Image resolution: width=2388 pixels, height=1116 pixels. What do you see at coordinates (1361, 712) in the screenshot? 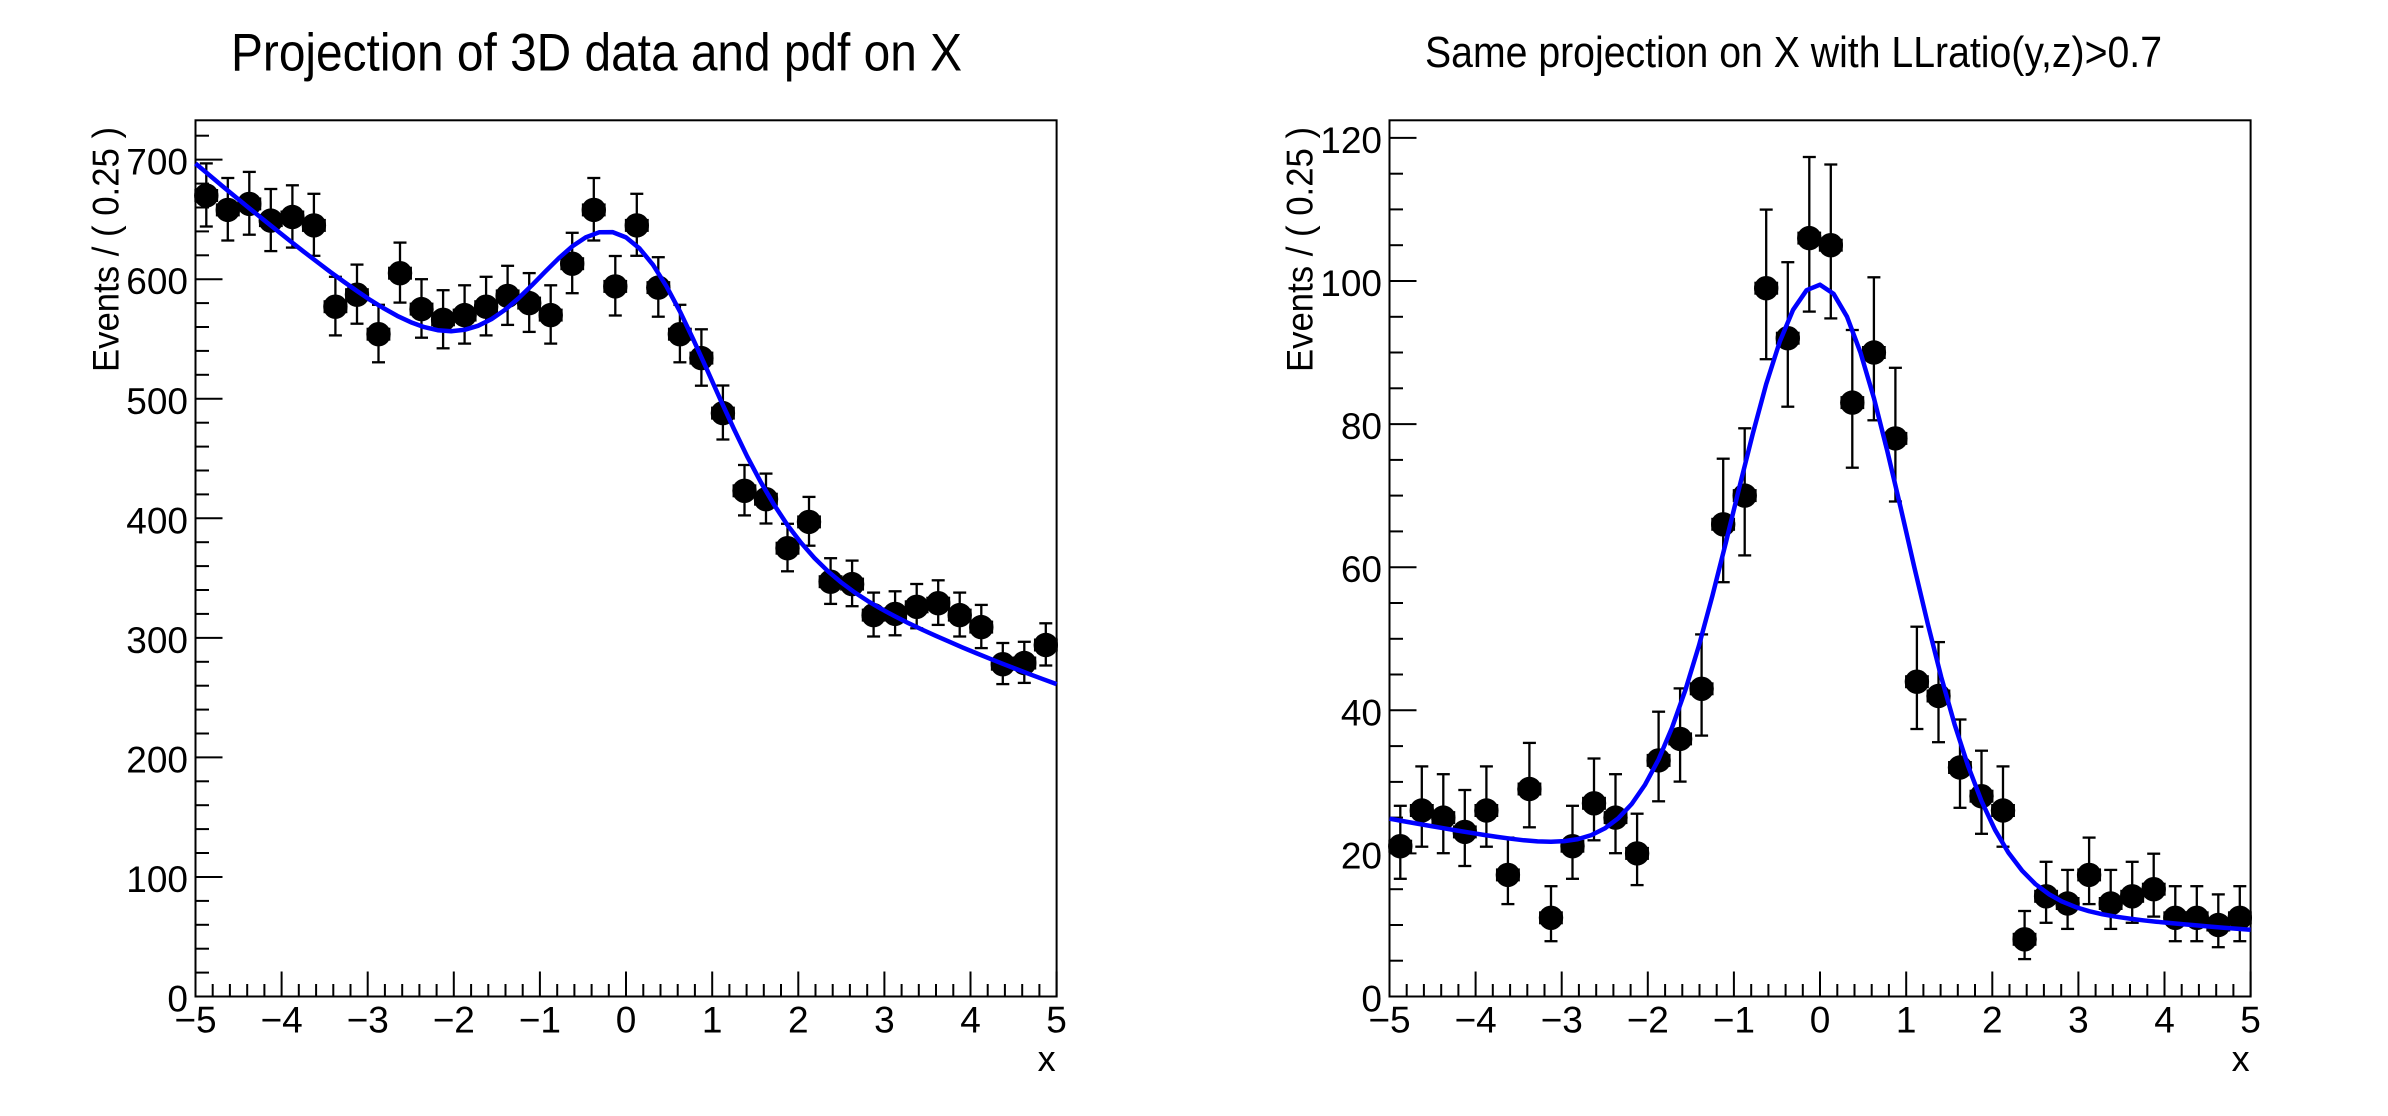
I see `svg-text: 40` at bounding box center [1361, 712].